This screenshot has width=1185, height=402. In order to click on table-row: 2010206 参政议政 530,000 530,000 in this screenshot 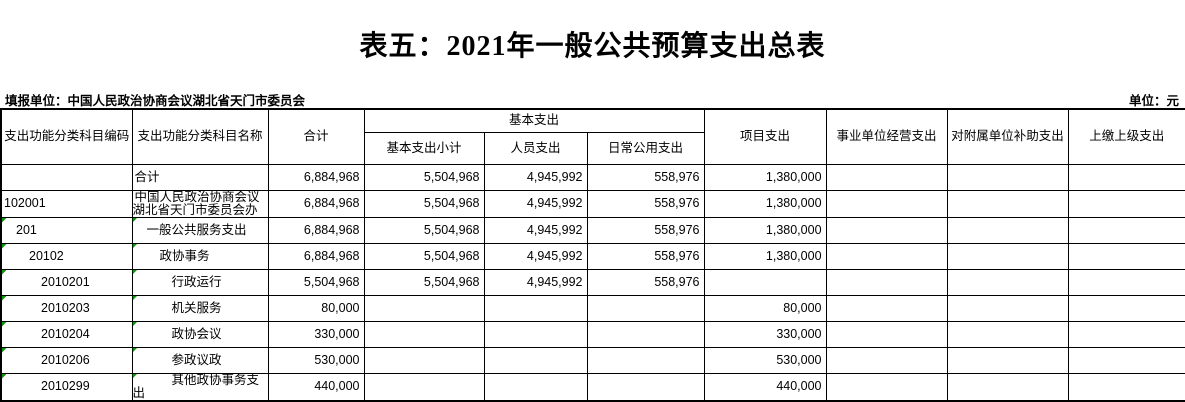, I will do `click(592, 360)`.